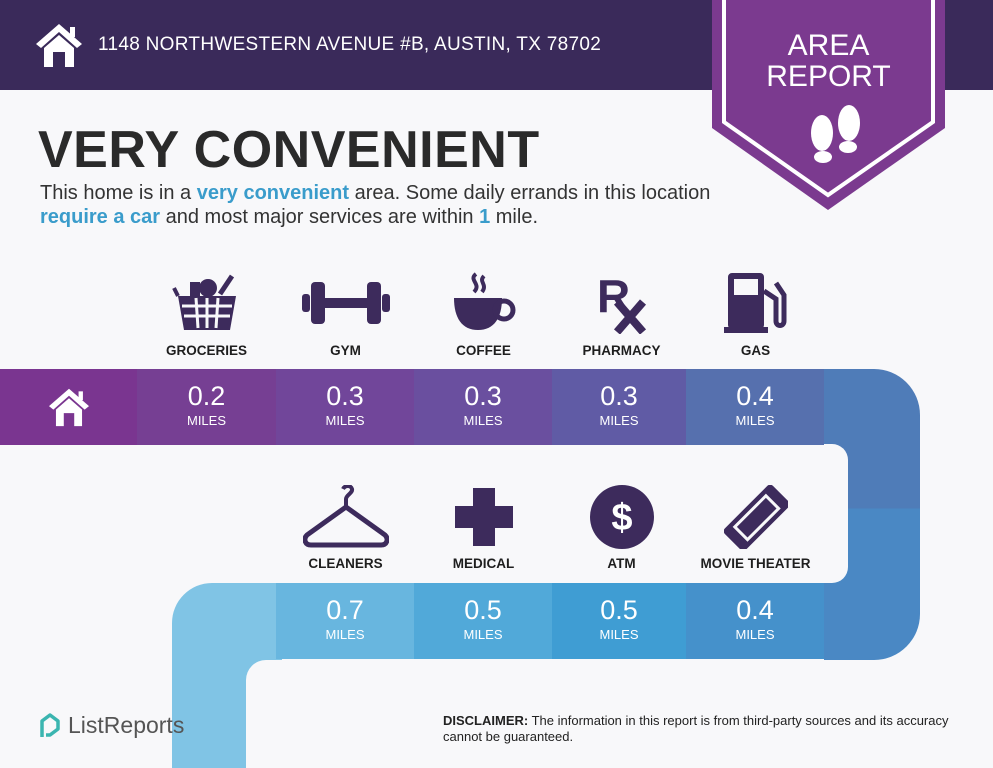 The height and width of the screenshot is (768, 993). What do you see at coordinates (755, 563) in the screenshot?
I see `amenity-label: MOVIE THEATER` at bounding box center [755, 563].